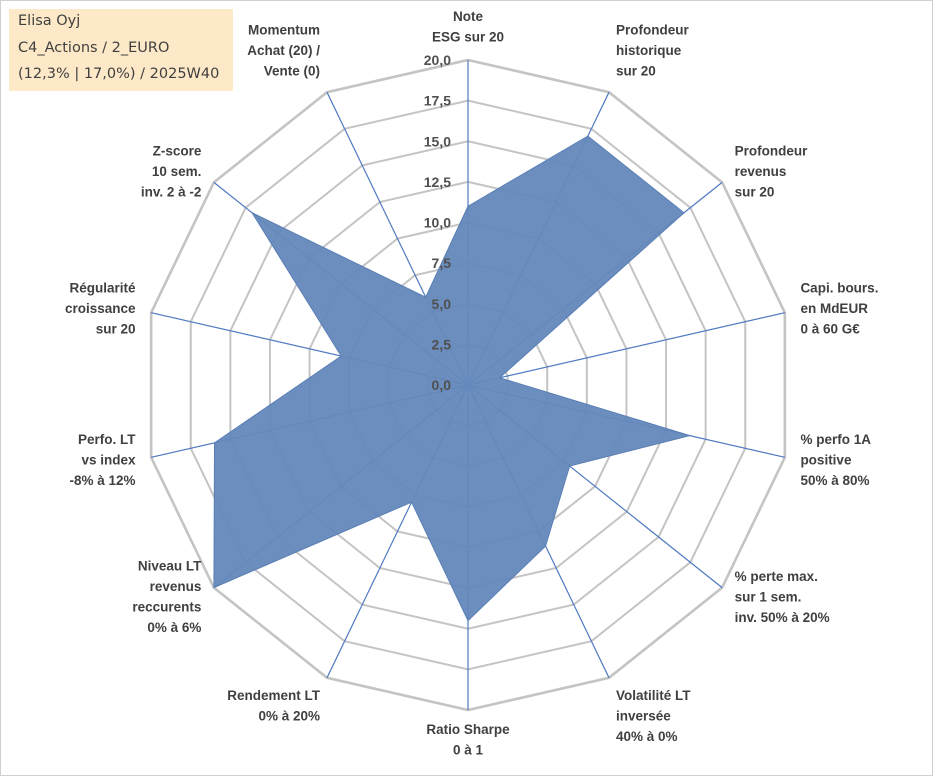  What do you see at coordinates (284, 29) in the screenshot?
I see `axis-label: Momentum` at bounding box center [284, 29].